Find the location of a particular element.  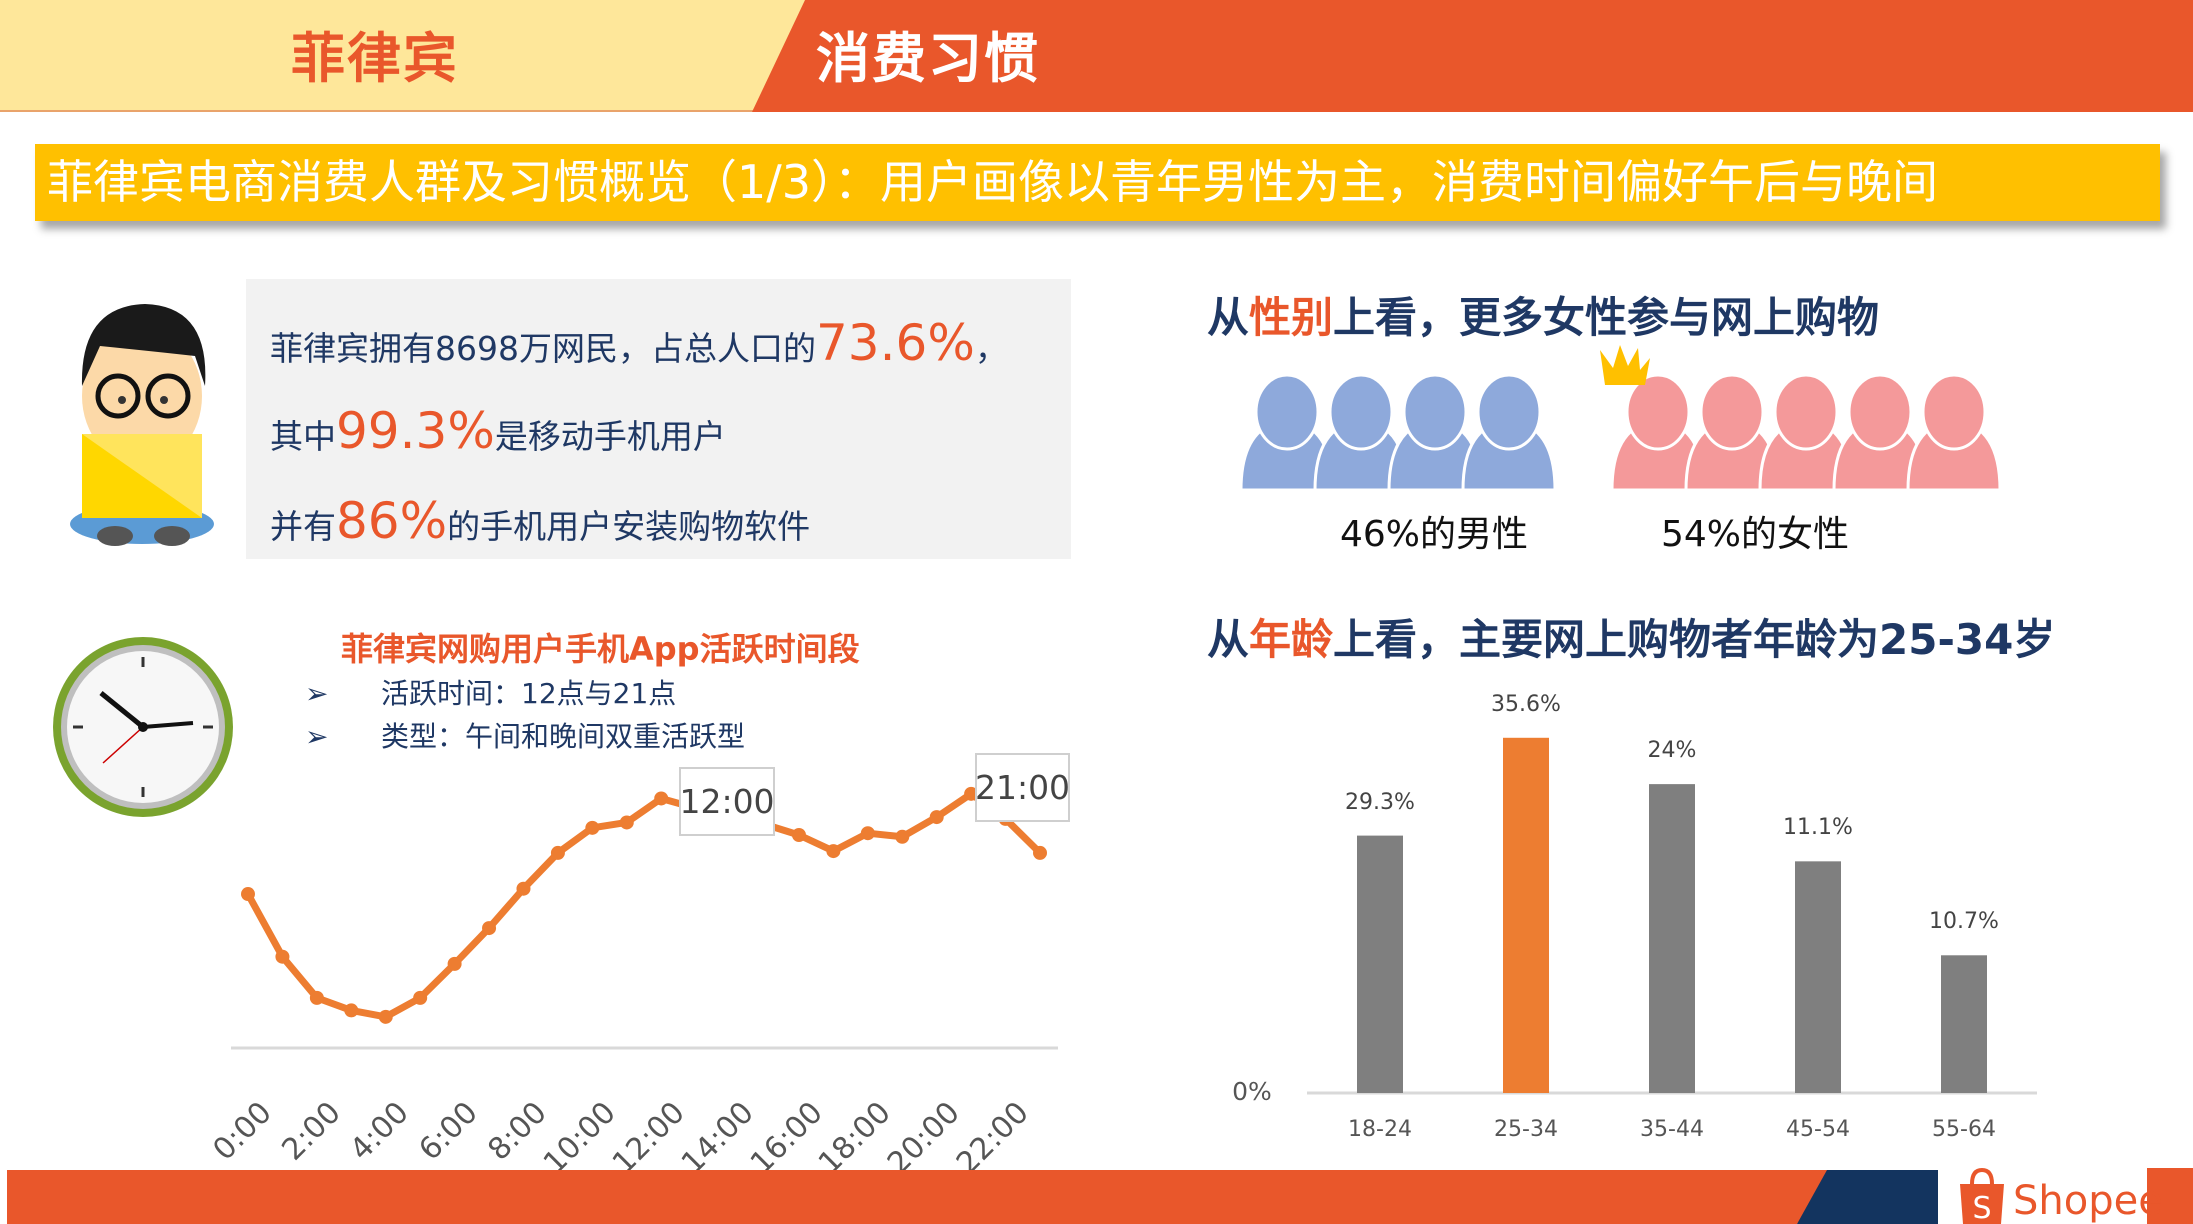

stat-highlight: 73.6% is located at coordinates (895, 343).